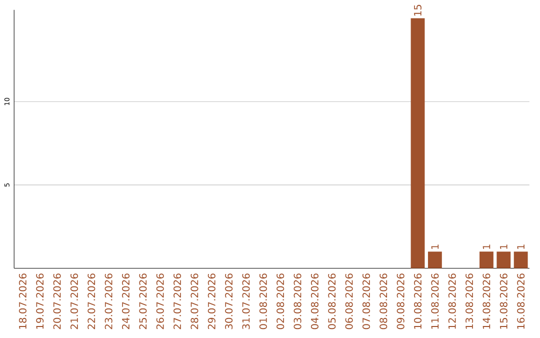 Image resolution: width=540 pixels, height=338 pixels. Describe the element at coordinates (418, 301) in the screenshot. I see `x-tick-label: 10.08.2026` at that location.